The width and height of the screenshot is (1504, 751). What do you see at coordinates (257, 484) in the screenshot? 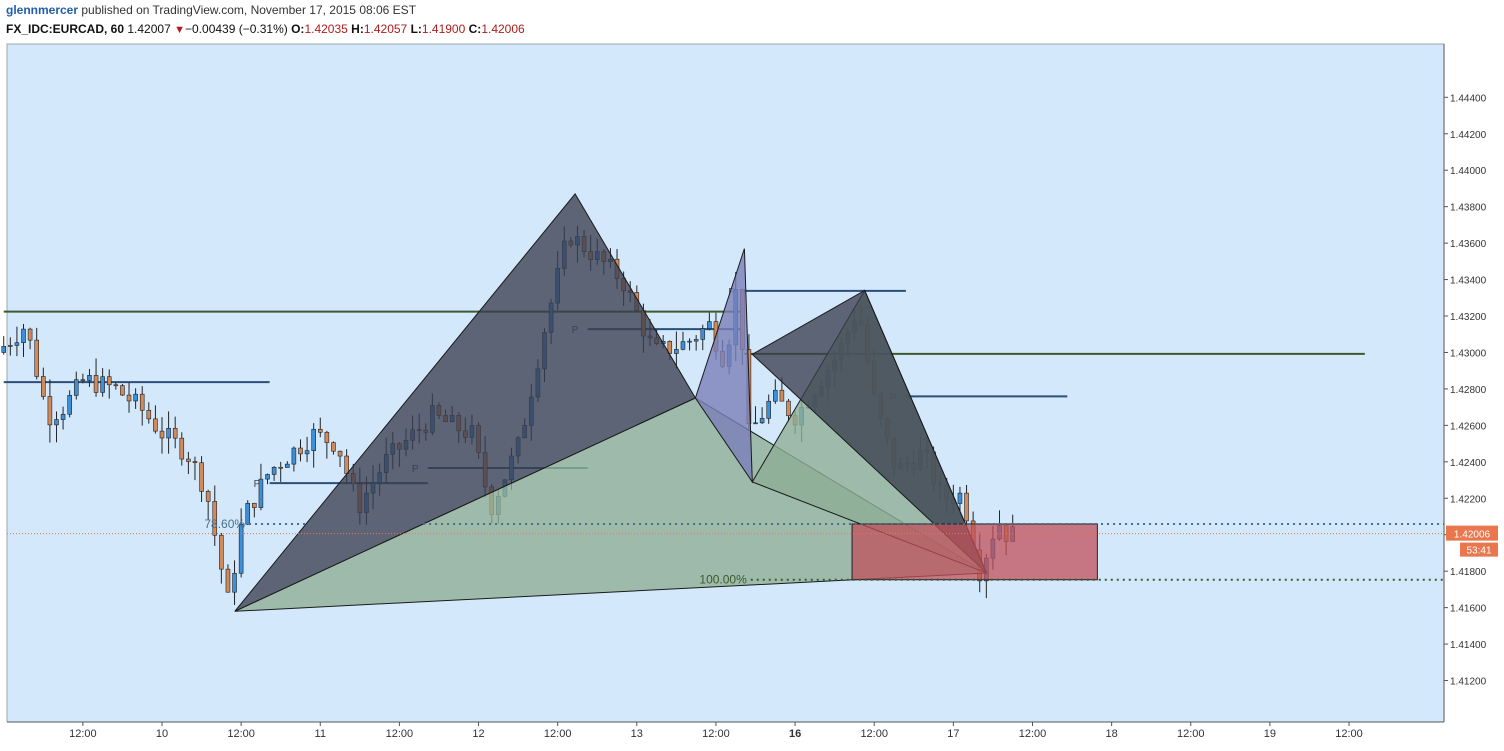
I see `pivot-label: P` at bounding box center [257, 484].